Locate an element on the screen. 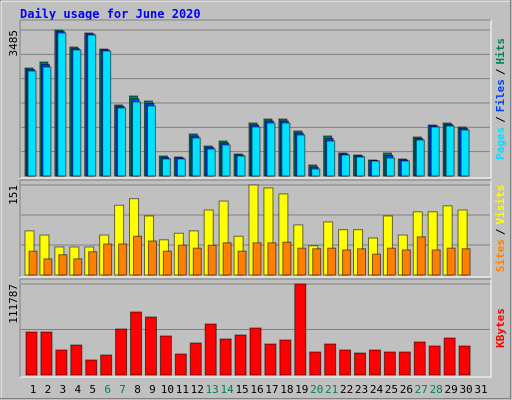 The width and height of the screenshot is (512, 400). x-tick-label: 14 is located at coordinates (228, 389).